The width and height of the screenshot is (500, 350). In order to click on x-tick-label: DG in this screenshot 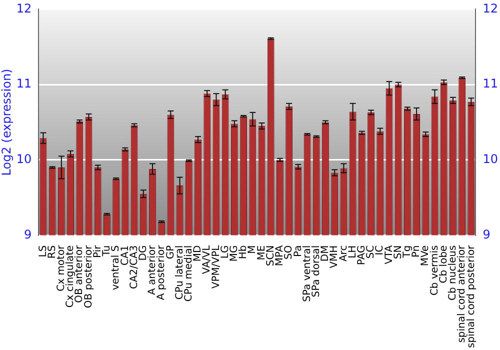, I will do `click(143, 253)`.